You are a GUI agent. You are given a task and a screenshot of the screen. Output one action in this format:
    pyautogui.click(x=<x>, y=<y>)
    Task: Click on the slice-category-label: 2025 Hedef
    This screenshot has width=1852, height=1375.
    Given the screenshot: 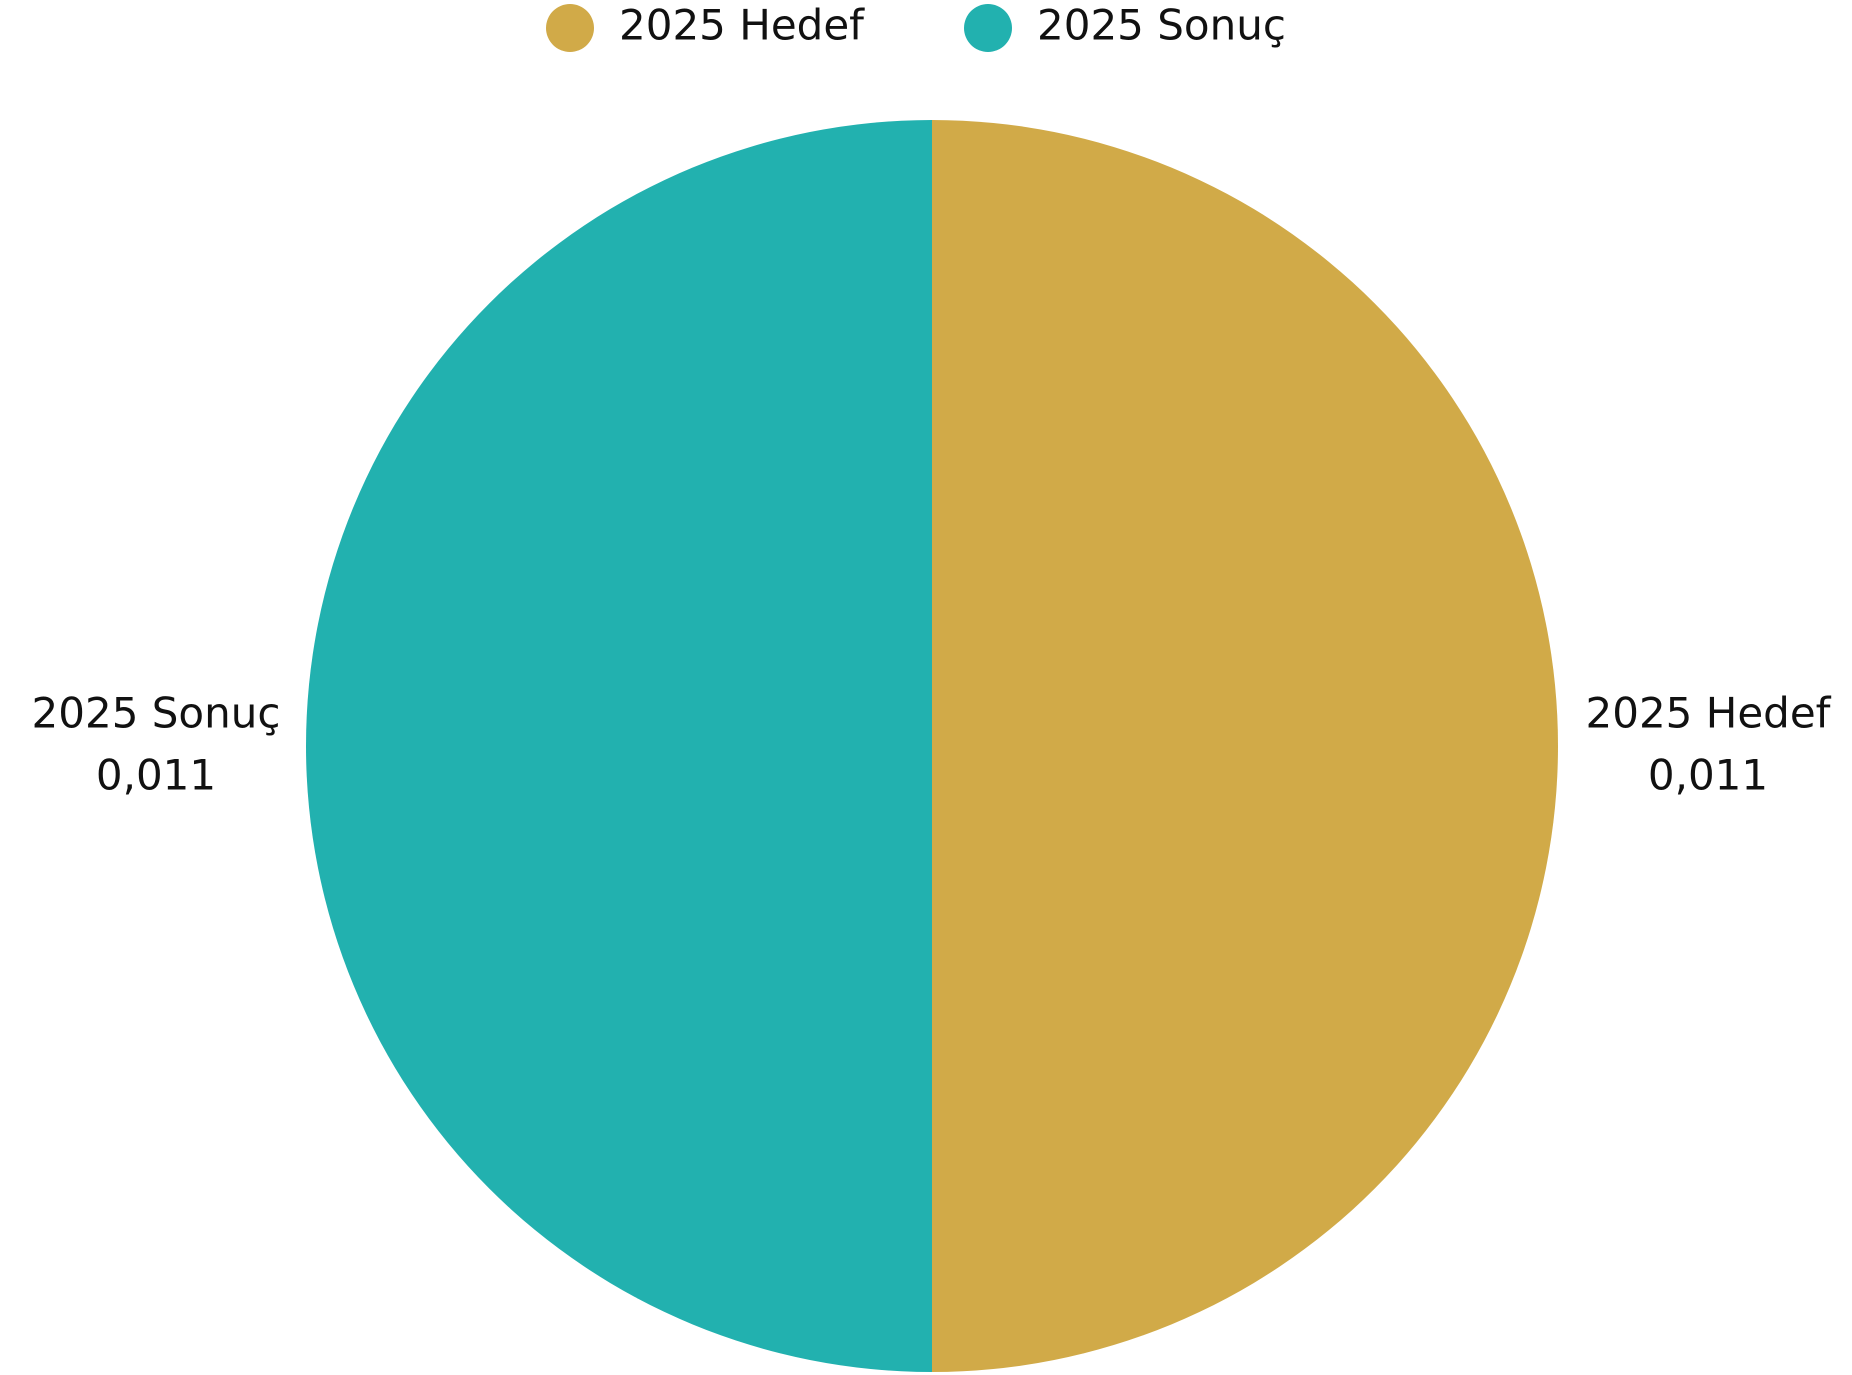 What is the action you would take?
    pyautogui.click(x=1709, y=713)
    